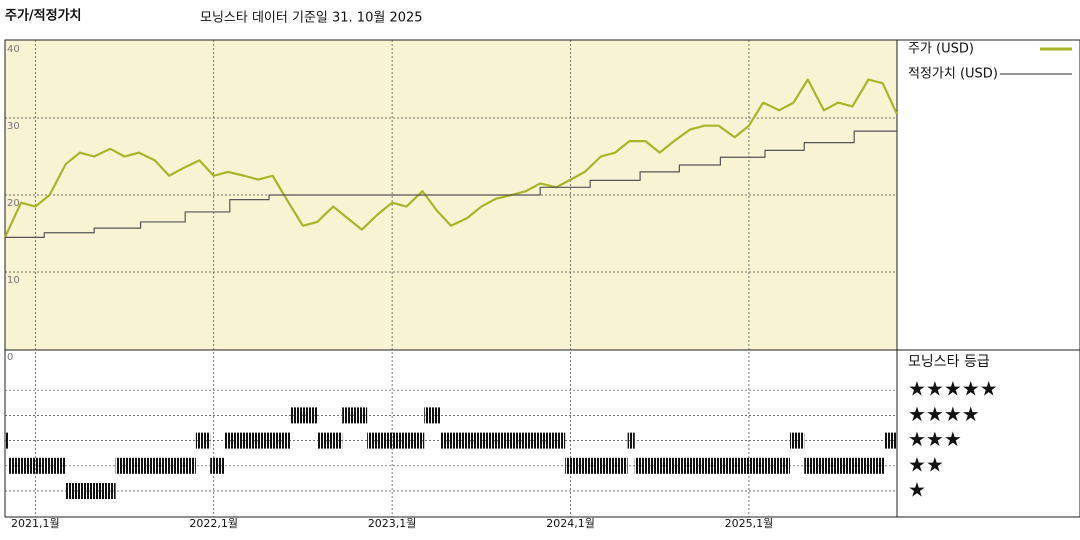 Image resolution: width=1080 pixels, height=540 pixels. What do you see at coordinates (13, 126) in the screenshot?
I see `y-tick-label: 30` at bounding box center [13, 126].